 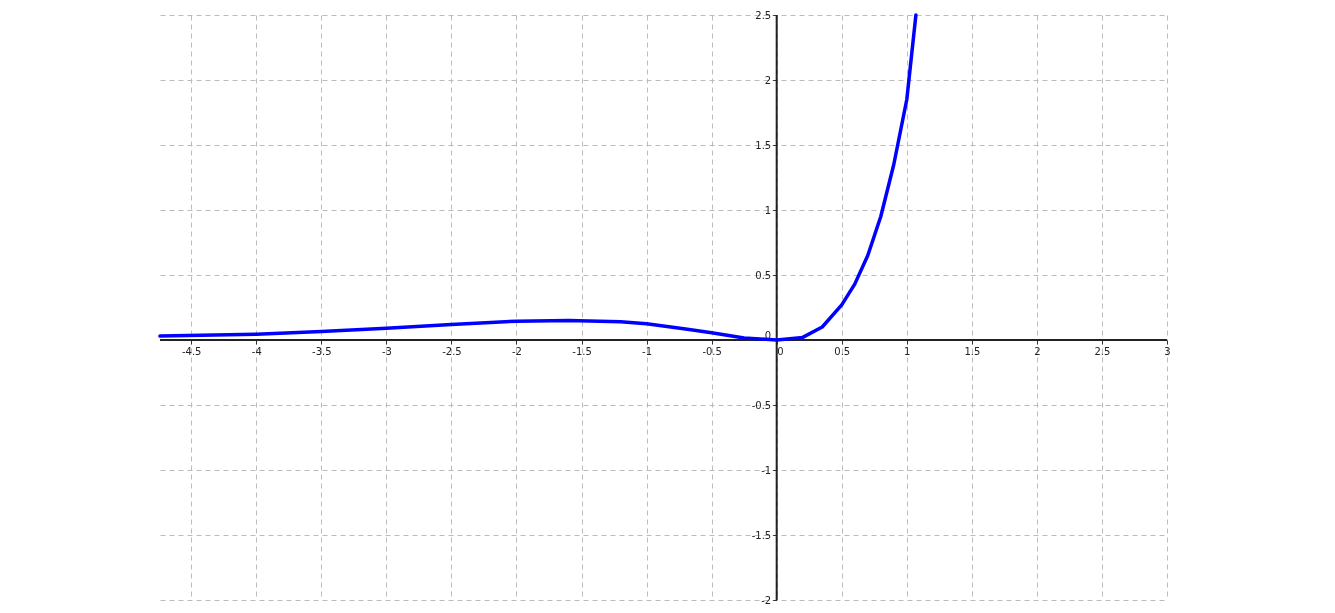 What do you see at coordinates (780, 351) in the screenshot?
I see `x-tick-label: 0` at bounding box center [780, 351].